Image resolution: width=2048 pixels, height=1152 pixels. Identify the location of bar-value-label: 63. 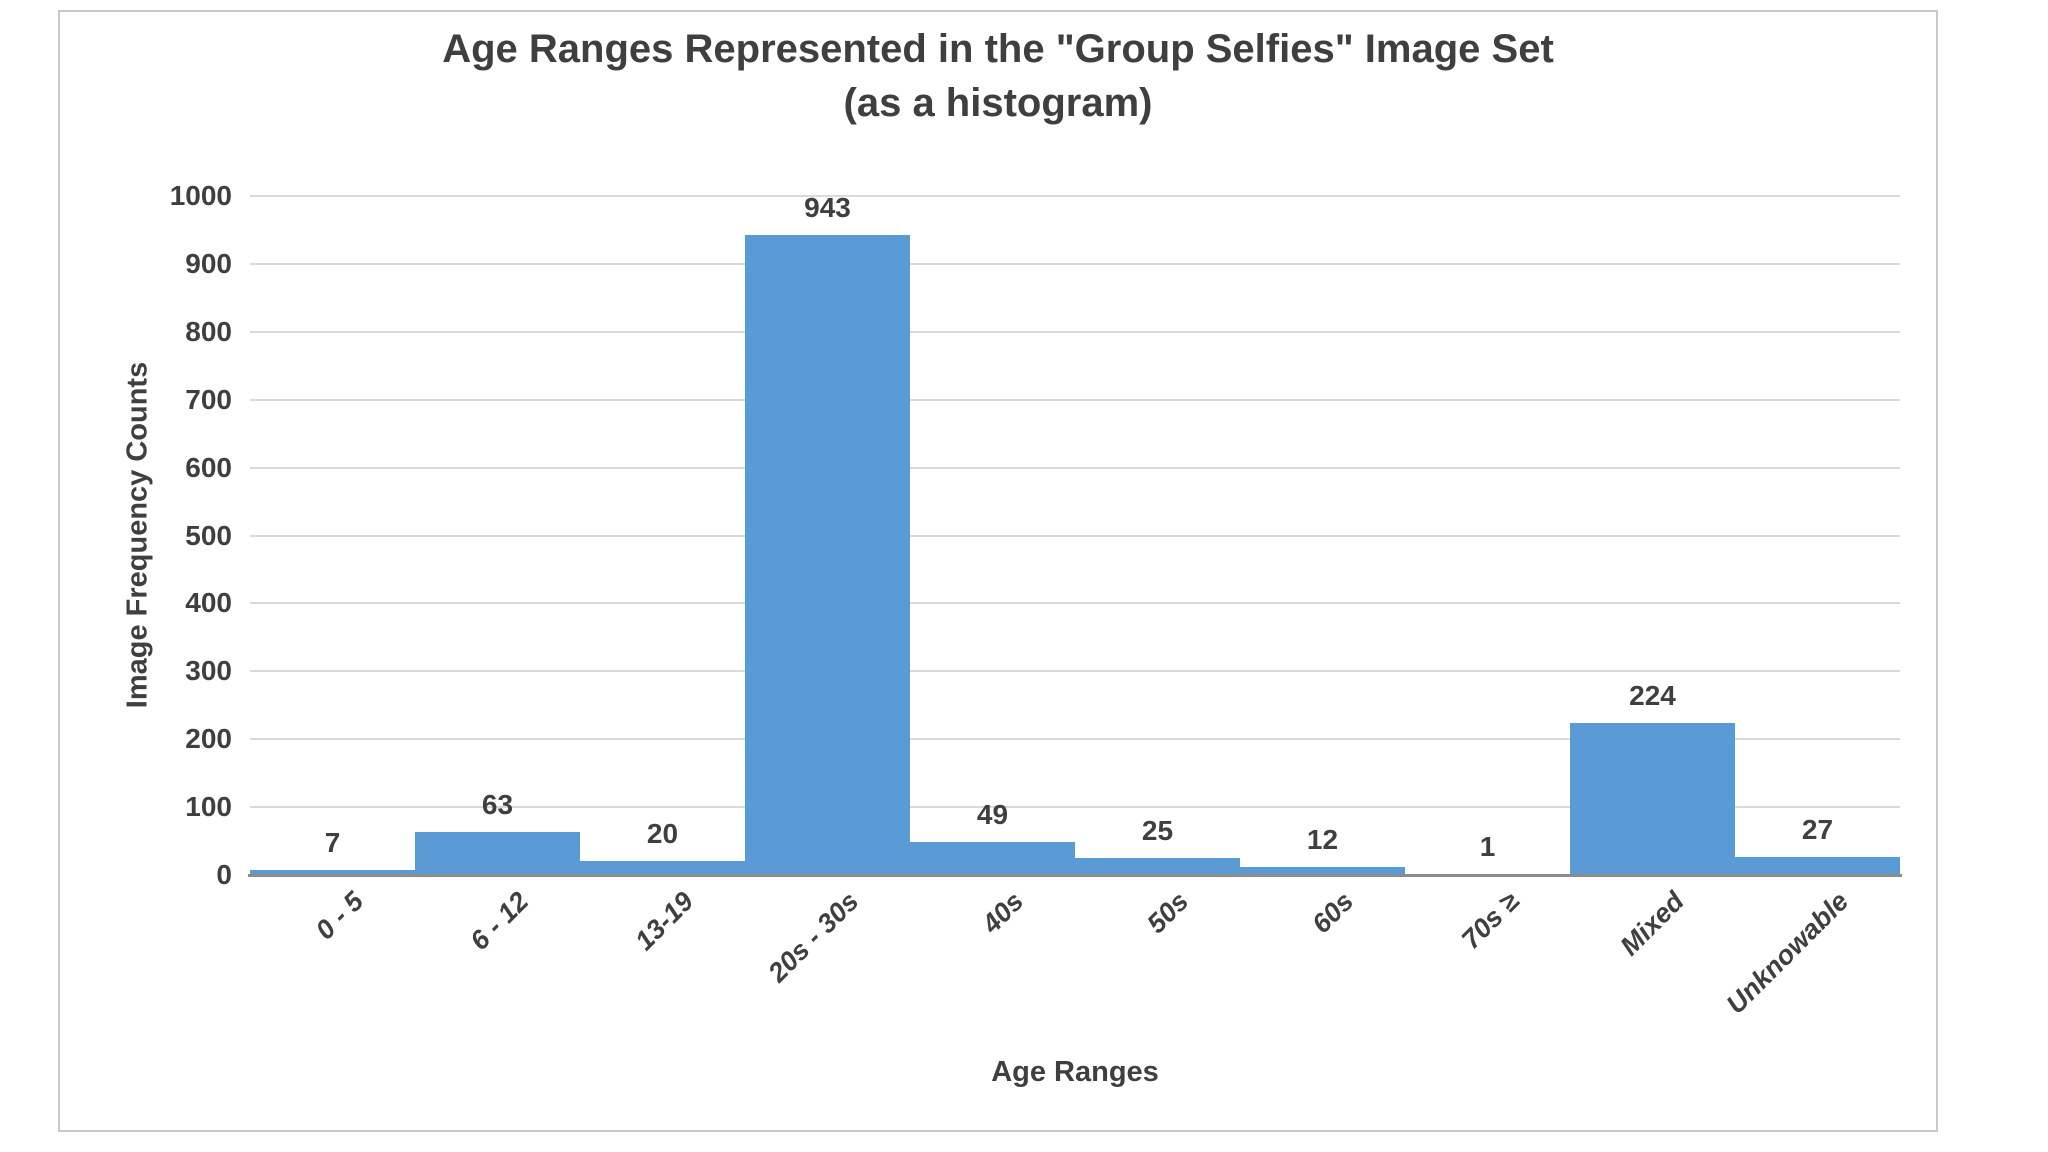
(497, 804).